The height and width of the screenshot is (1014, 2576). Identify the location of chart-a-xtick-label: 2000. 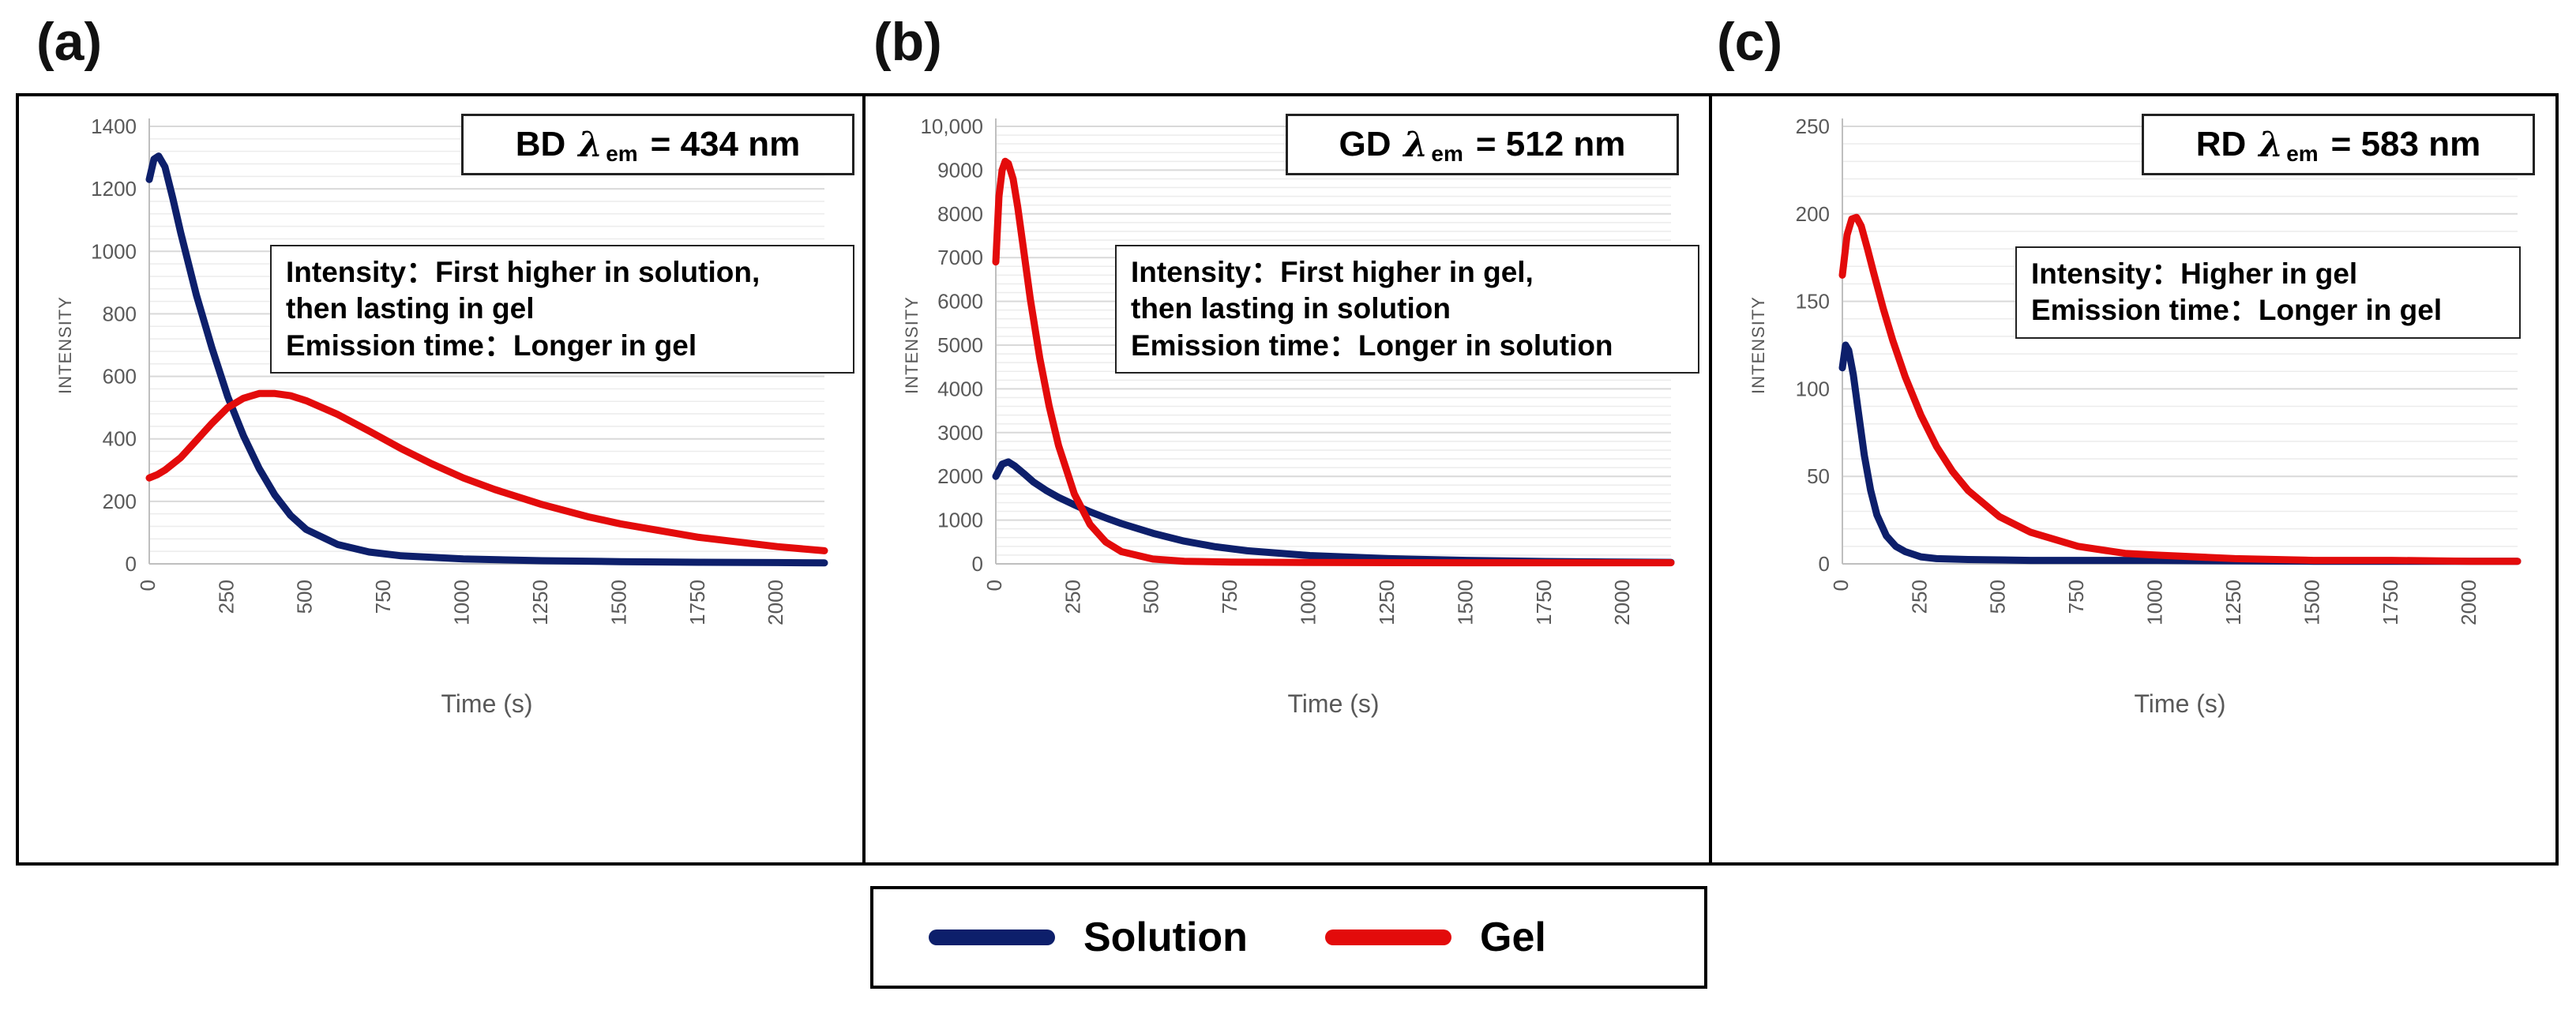
(775, 603).